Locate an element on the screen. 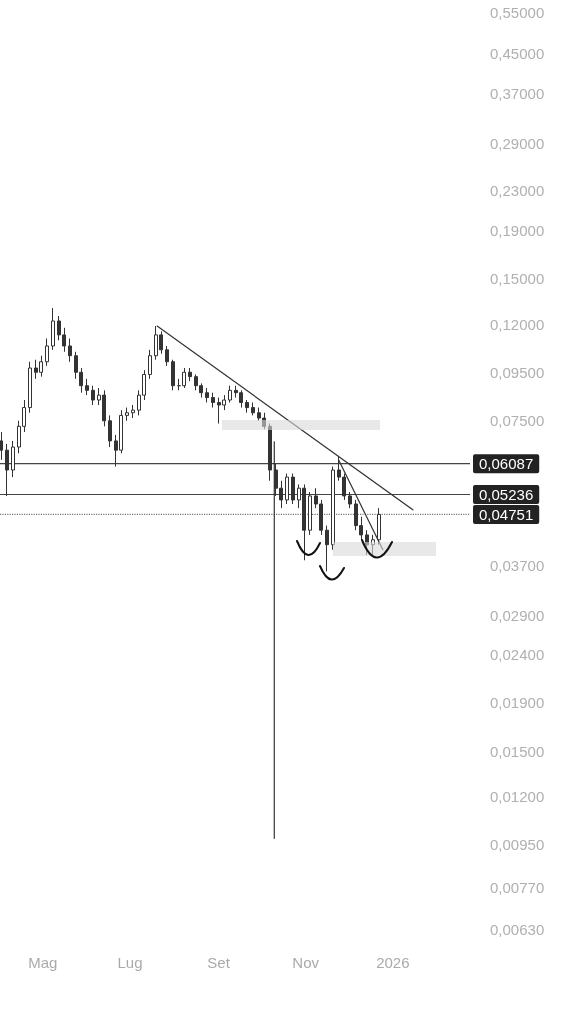  y-tick-label: 0,45000 is located at coordinates (517, 53).